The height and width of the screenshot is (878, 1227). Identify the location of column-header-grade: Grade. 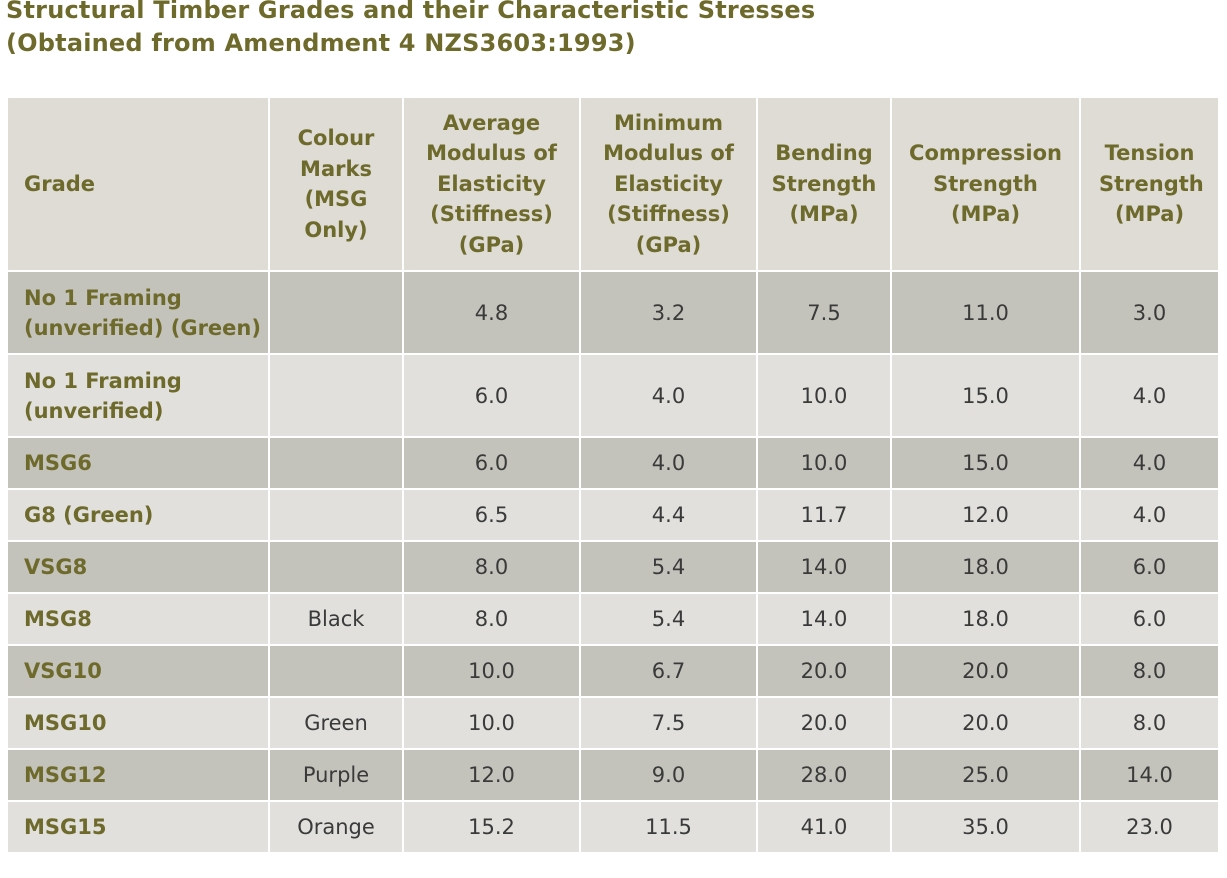
(138, 184).